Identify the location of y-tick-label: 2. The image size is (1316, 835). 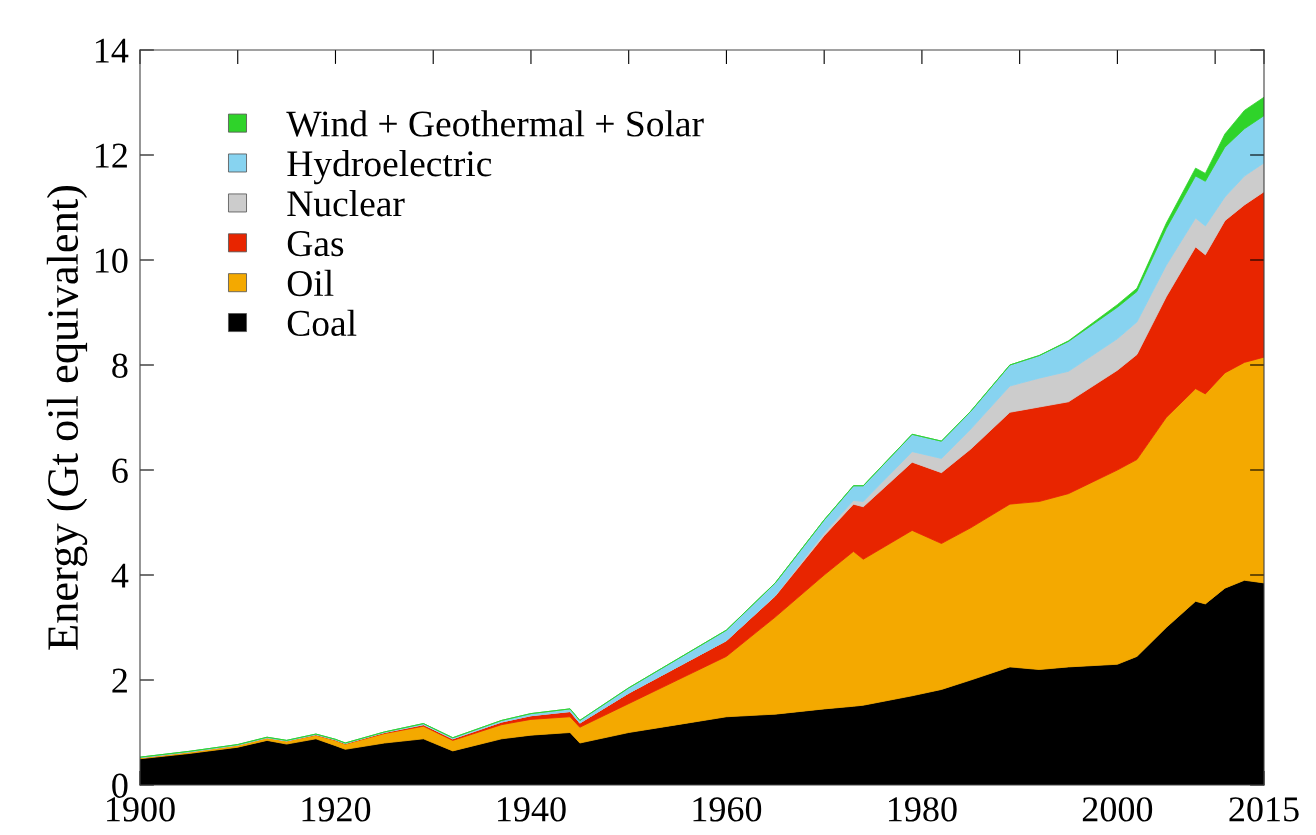
(119, 680).